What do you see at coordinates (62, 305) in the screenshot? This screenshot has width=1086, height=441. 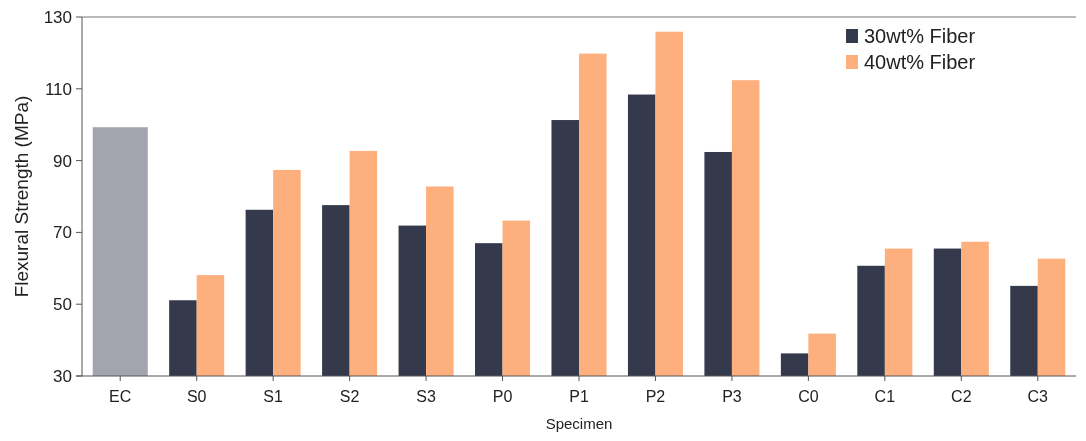 I see `y-tick-label: 50` at bounding box center [62, 305].